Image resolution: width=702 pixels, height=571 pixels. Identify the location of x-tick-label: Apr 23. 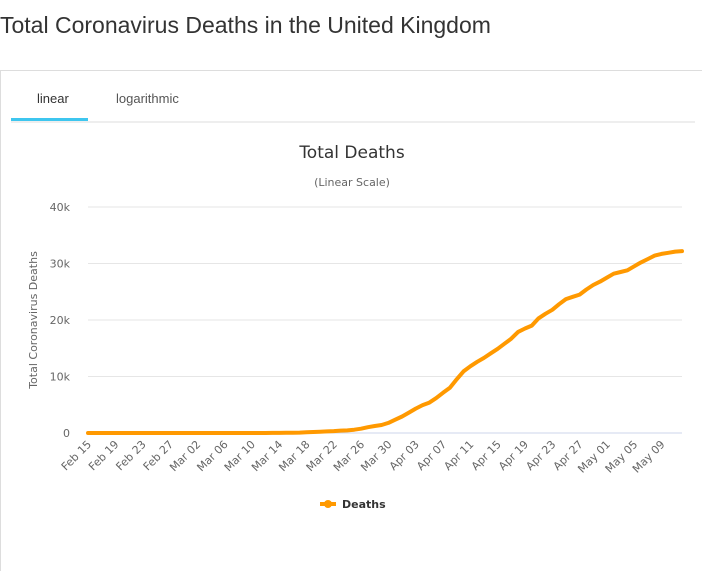
(540, 455).